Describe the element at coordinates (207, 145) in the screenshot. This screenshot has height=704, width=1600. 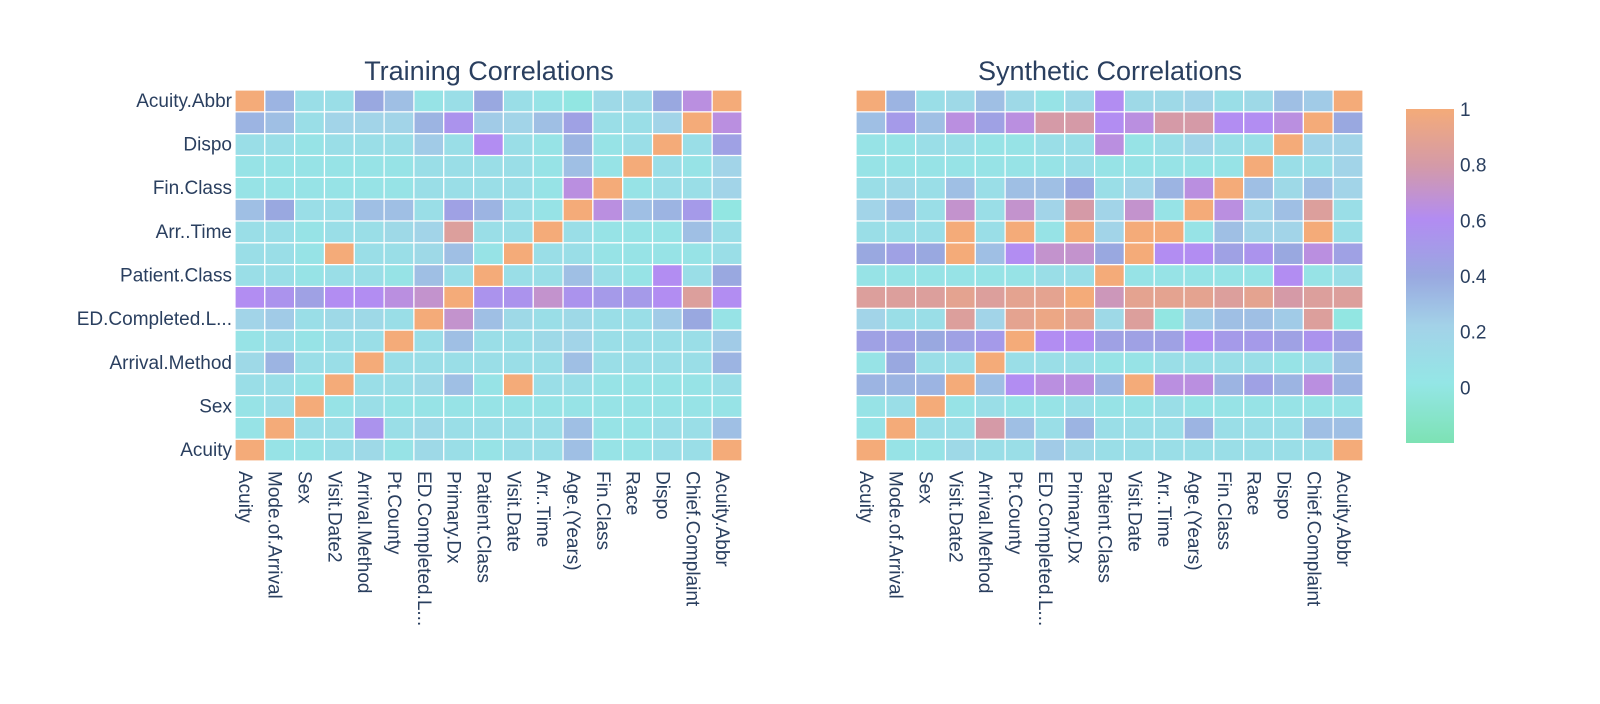
I see `y-tick-label: Dispo` at that location.